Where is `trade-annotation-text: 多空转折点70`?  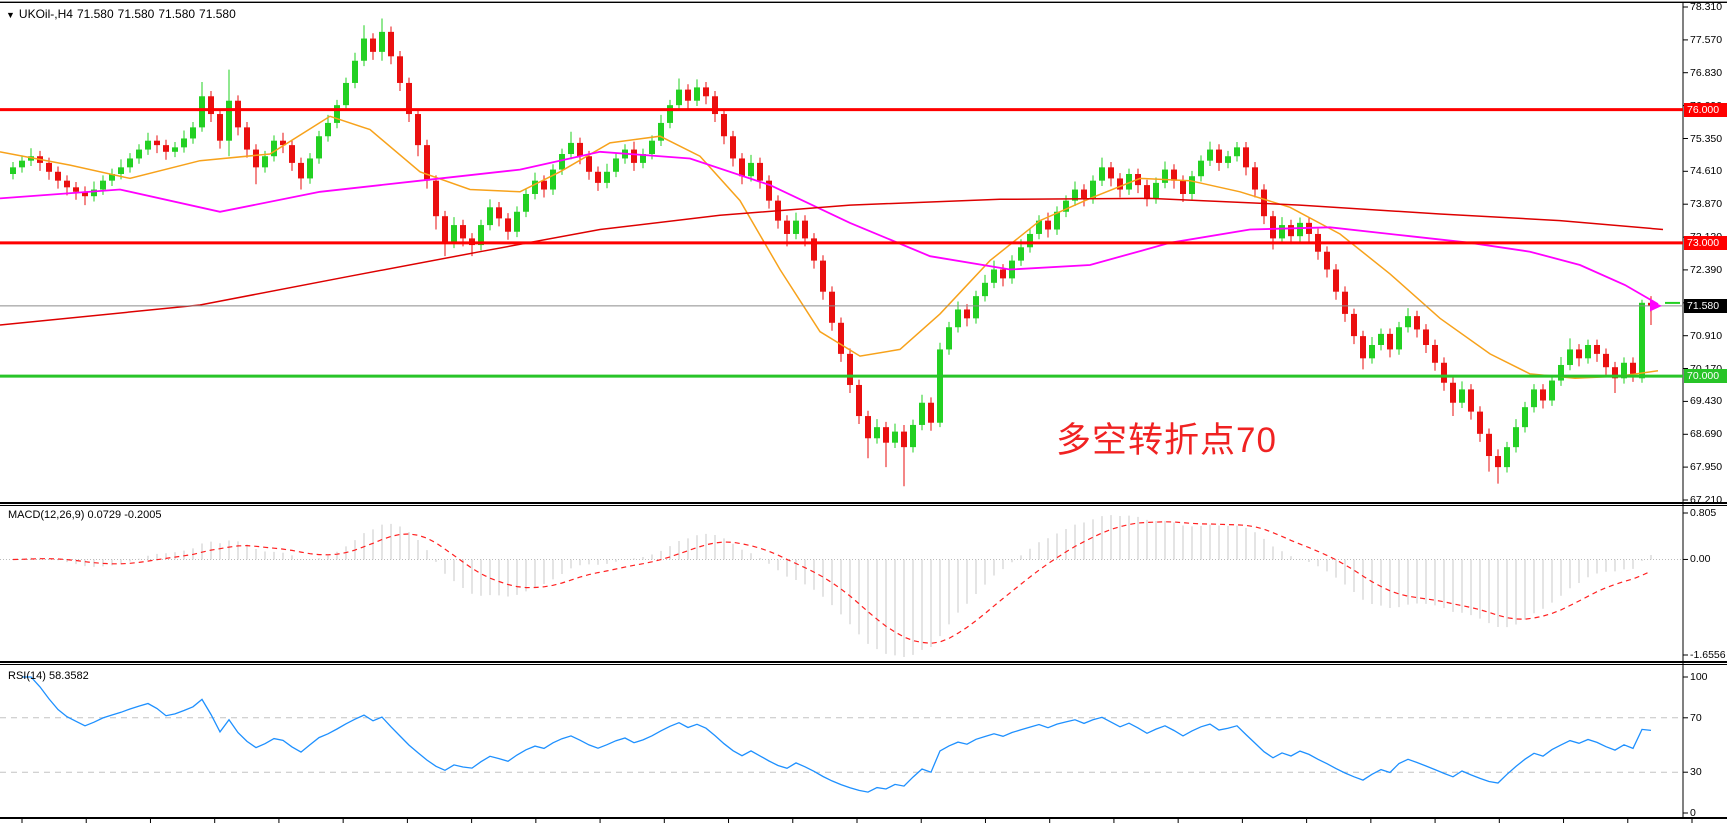 trade-annotation-text: 多空转折点70 is located at coordinates (1166, 440).